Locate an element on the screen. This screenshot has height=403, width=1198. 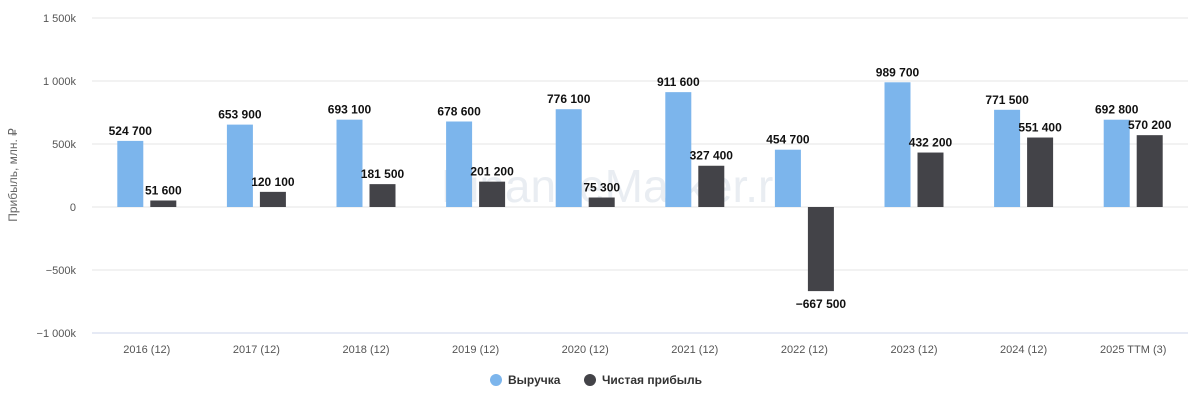
y-tick-label: 0 is located at coordinates (73, 208).